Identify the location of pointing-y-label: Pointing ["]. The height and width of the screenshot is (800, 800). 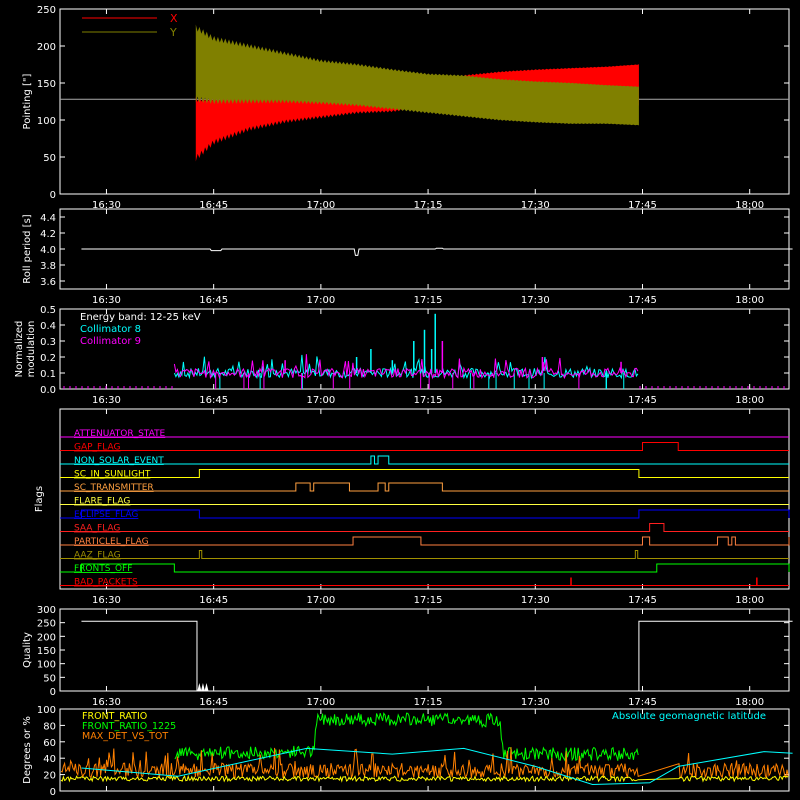
(27, 101).